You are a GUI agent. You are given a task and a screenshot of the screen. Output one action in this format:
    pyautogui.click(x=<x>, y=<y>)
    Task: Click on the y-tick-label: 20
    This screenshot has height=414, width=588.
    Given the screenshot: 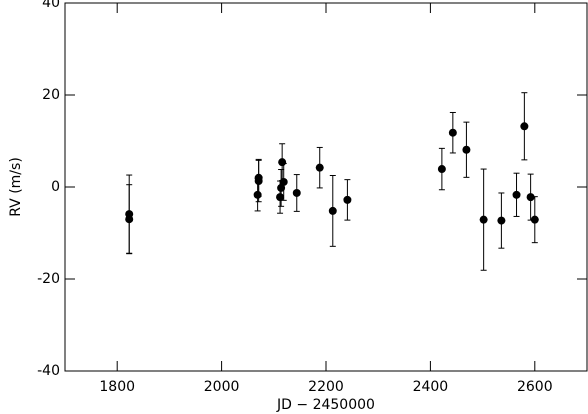 What is the action you would take?
    pyautogui.click(x=51, y=95)
    